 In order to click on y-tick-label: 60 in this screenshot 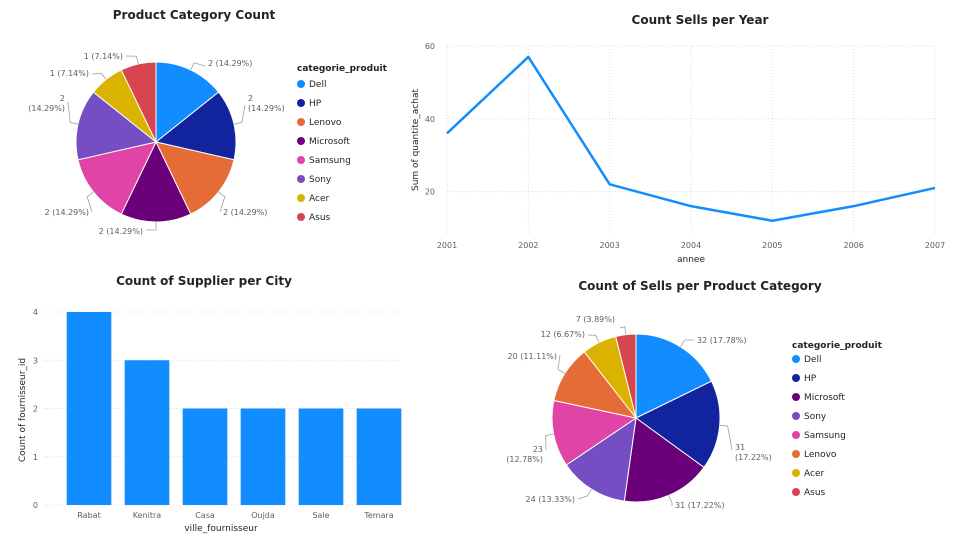, I will do `click(430, 46)`.